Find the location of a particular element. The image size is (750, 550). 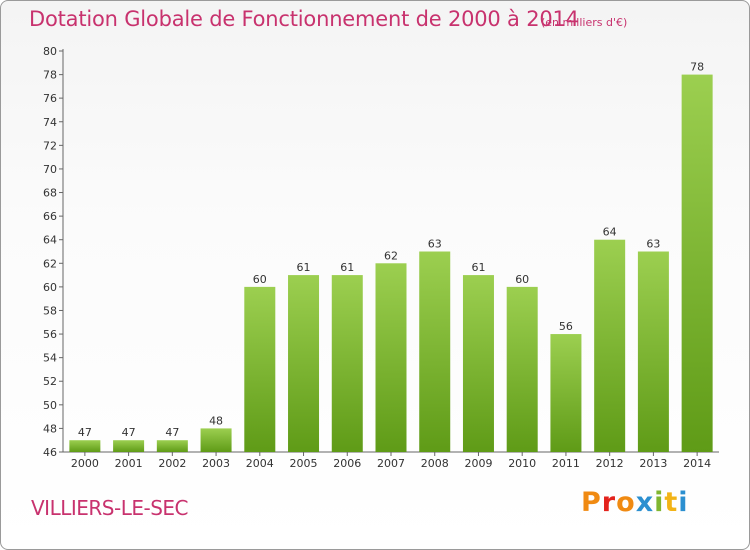

value-label-2007: 62 is located at coordinates (391, 255).